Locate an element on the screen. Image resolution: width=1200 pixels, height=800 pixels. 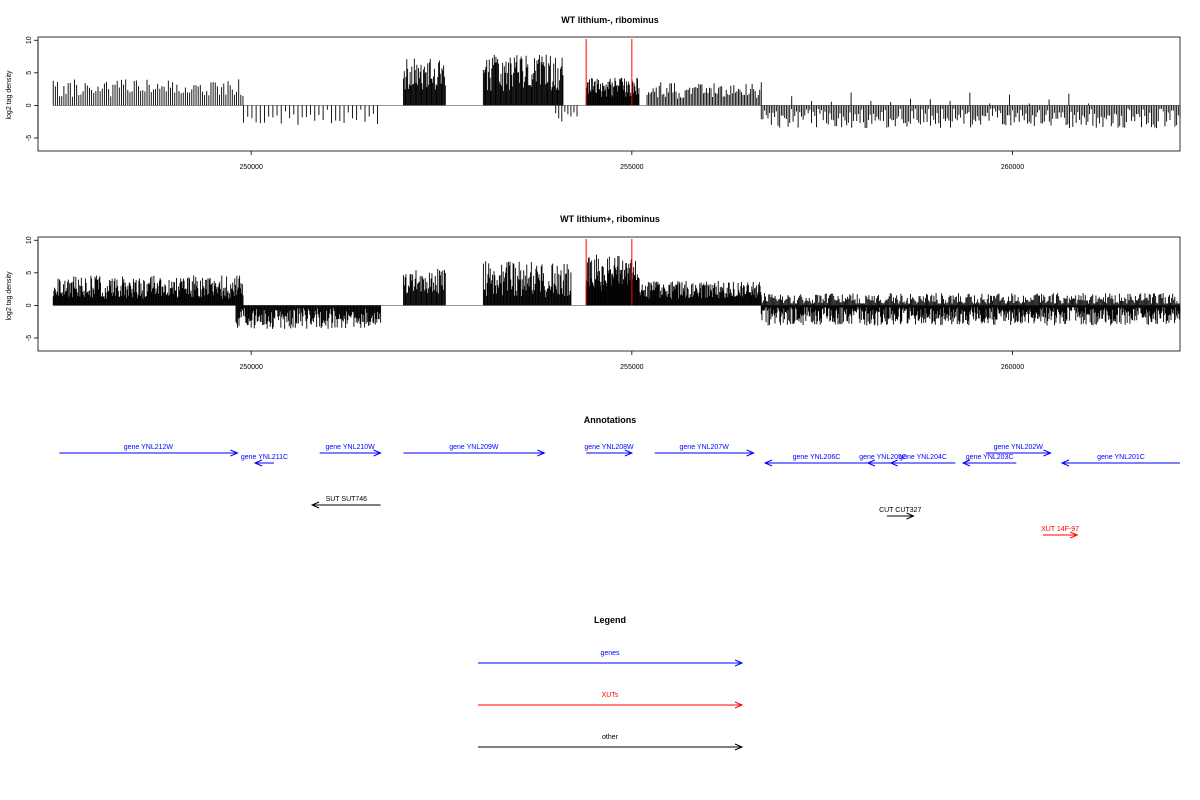
legend: Legend genes XUTs other is located at coordinates (611, 683).